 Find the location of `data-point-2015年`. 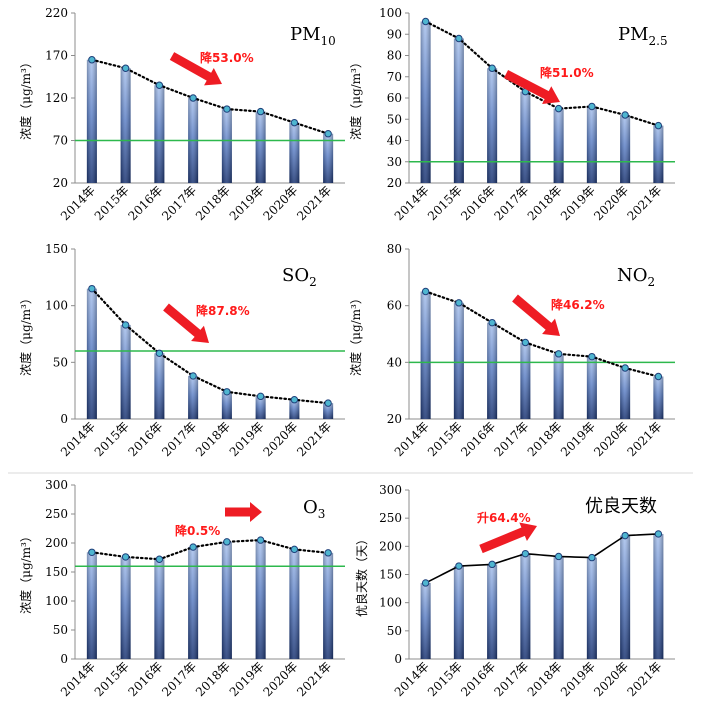

data-point-2015年 is located at coordinates (125, 557).